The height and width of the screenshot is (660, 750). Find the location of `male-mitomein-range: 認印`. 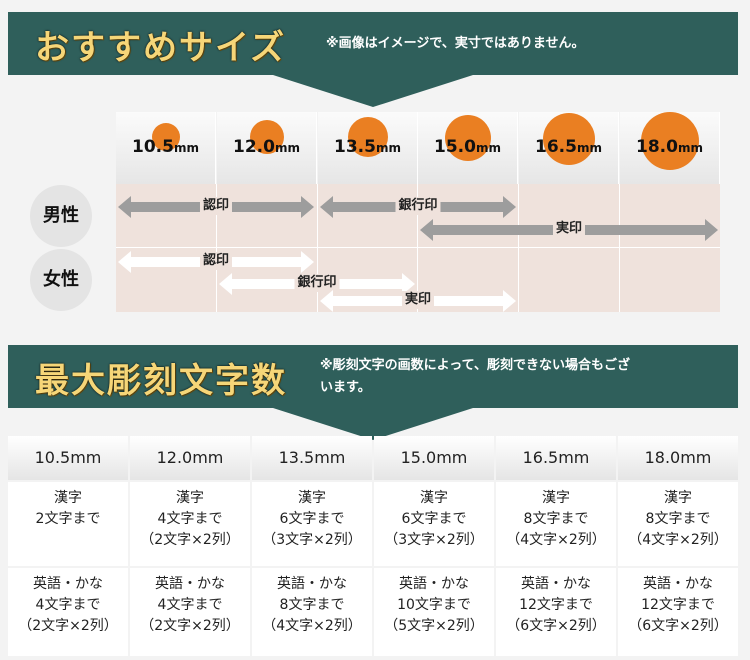

male-mitomein-range: 認印 is located at coordinates (216, 207).